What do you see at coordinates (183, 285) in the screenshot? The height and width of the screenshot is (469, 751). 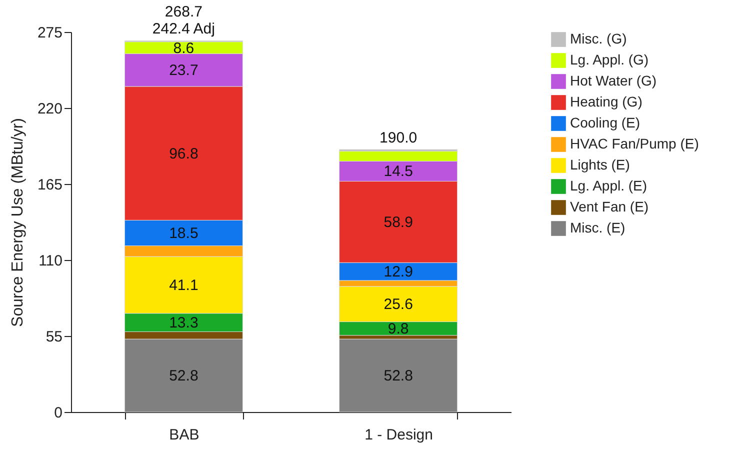 I see `data-label: 41.1` at bounding box center [183, 285].